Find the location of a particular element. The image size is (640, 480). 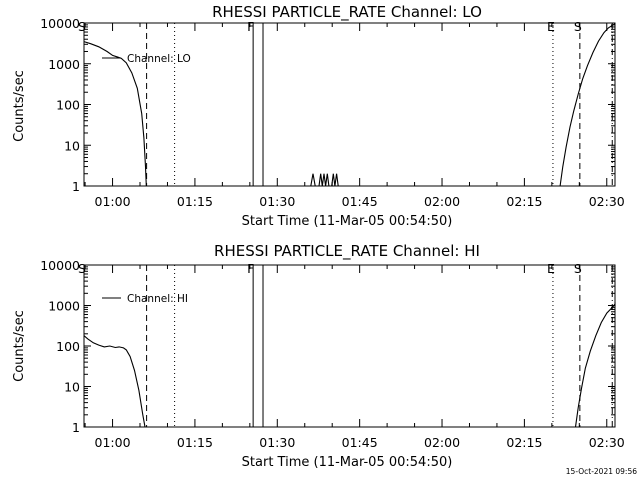

chart-title: RHESSI PARTICLE_RATE Channel: LO is located at coordinates (347, 12).